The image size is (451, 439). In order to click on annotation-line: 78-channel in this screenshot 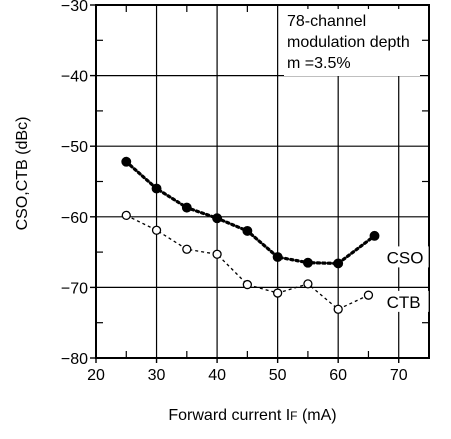, I will do `click(326, 21)`.